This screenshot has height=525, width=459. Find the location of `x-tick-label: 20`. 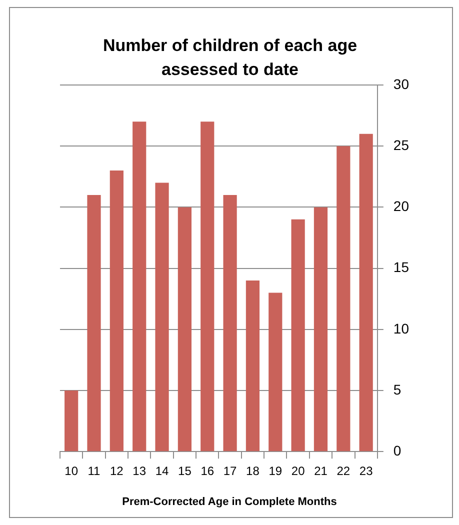

x-tick-label: 20 is located at coordinates (298, 471).